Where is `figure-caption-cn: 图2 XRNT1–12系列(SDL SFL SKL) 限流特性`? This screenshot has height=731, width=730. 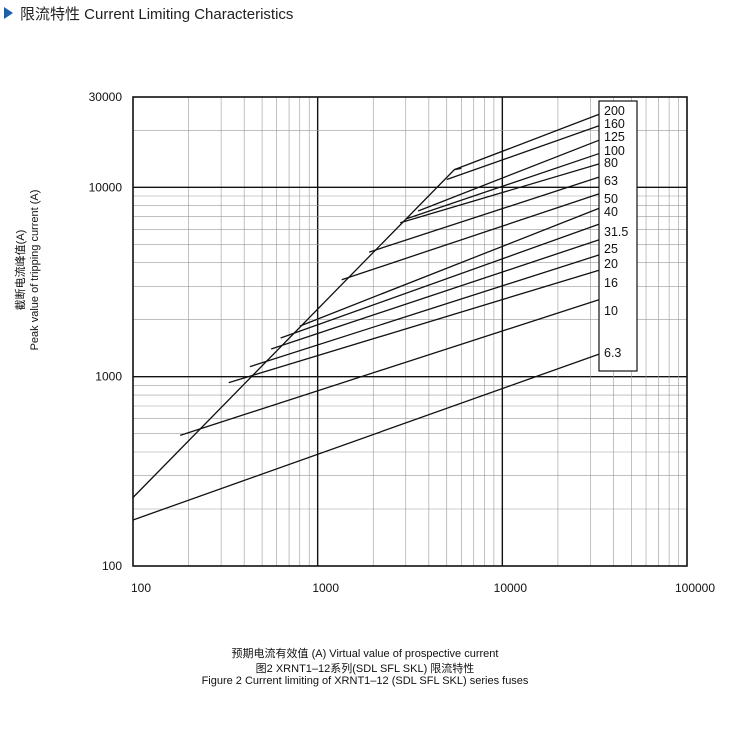
figure-caption-cn: 图2 XRNT1–12系列(SDL SFL SKL) 限流特性 is located at coordinates (365, 669).